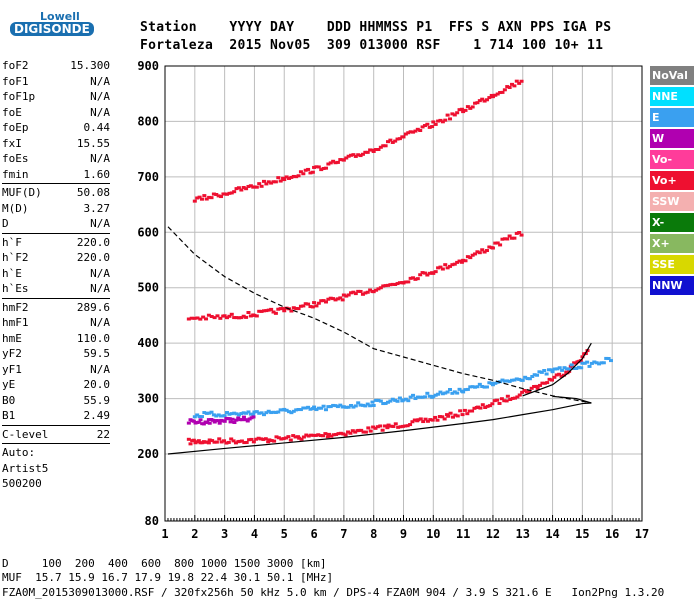 The height and width of the screenshot is (600, 700). What do you see at coordinates (672, 264) in the screenshot?
I see `legend-item: SSE` at bounding box center [672, 264].